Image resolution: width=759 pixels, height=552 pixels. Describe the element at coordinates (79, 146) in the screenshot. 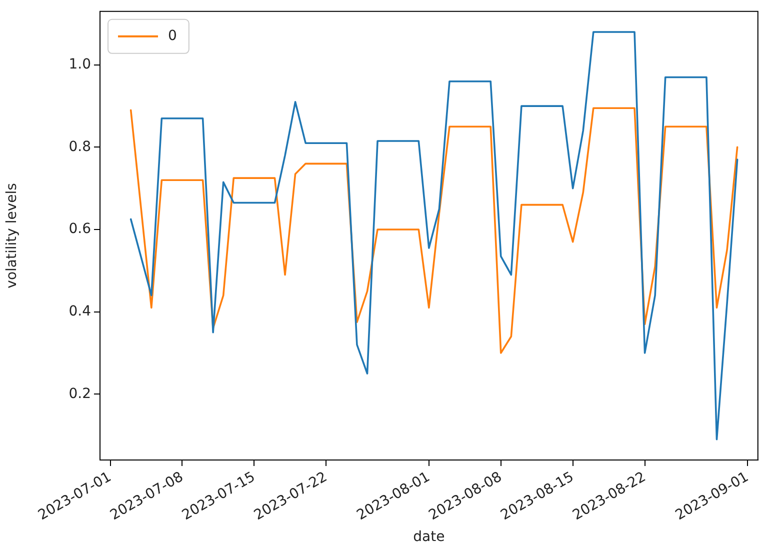

I see `y-tick-label: 0.8` at that location.